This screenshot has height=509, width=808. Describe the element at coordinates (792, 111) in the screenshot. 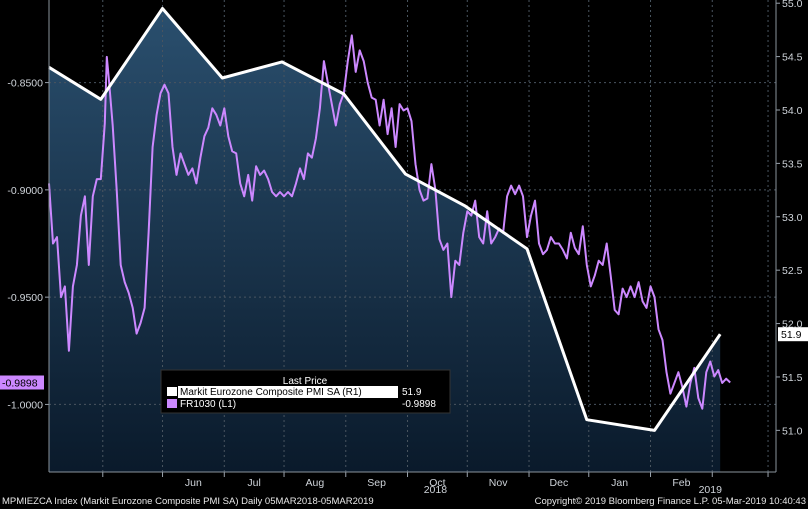

I see `right-tick-label: 54.0` at that location.